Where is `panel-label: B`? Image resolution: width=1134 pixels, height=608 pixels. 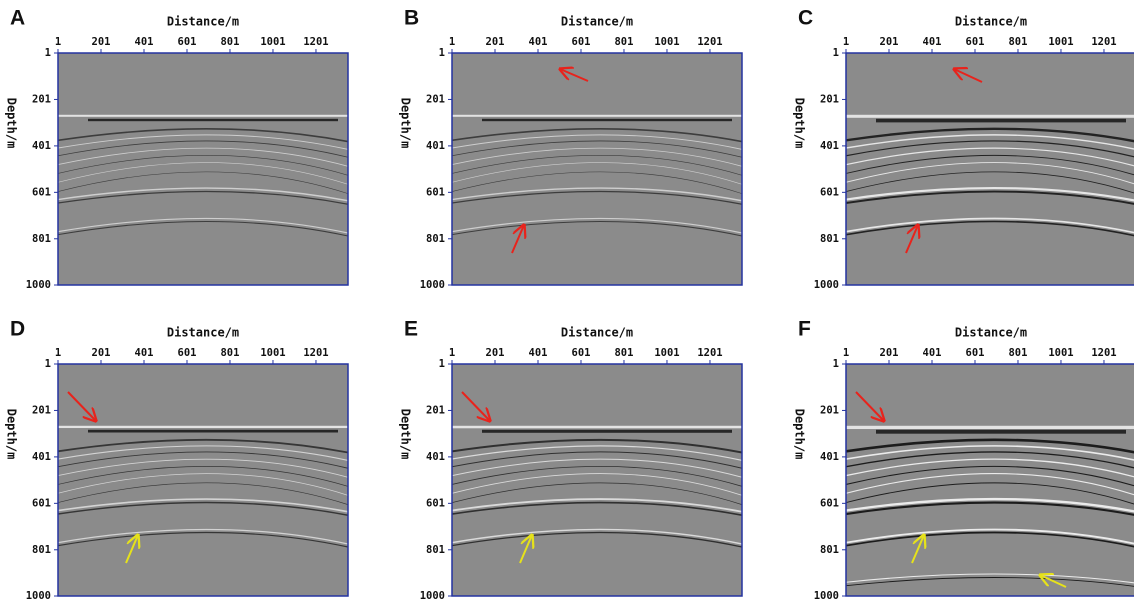
panel-label: B is located at coordinates (411, 18).